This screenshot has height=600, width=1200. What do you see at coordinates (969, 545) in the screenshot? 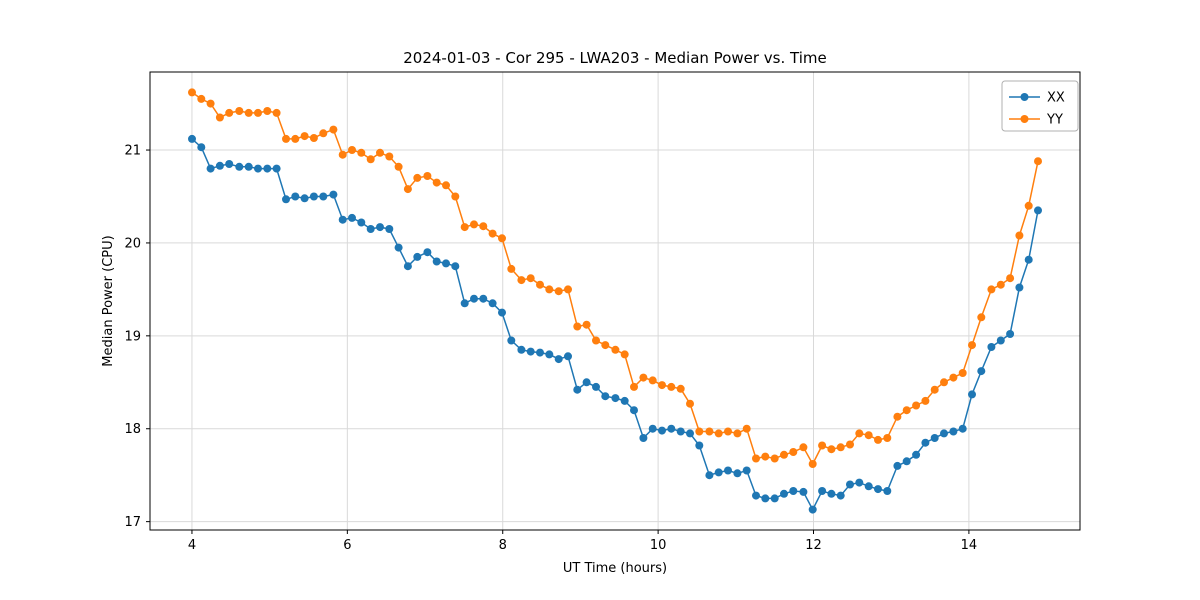
I see `x-tick-label: 14` at bounding box center [969, 545].